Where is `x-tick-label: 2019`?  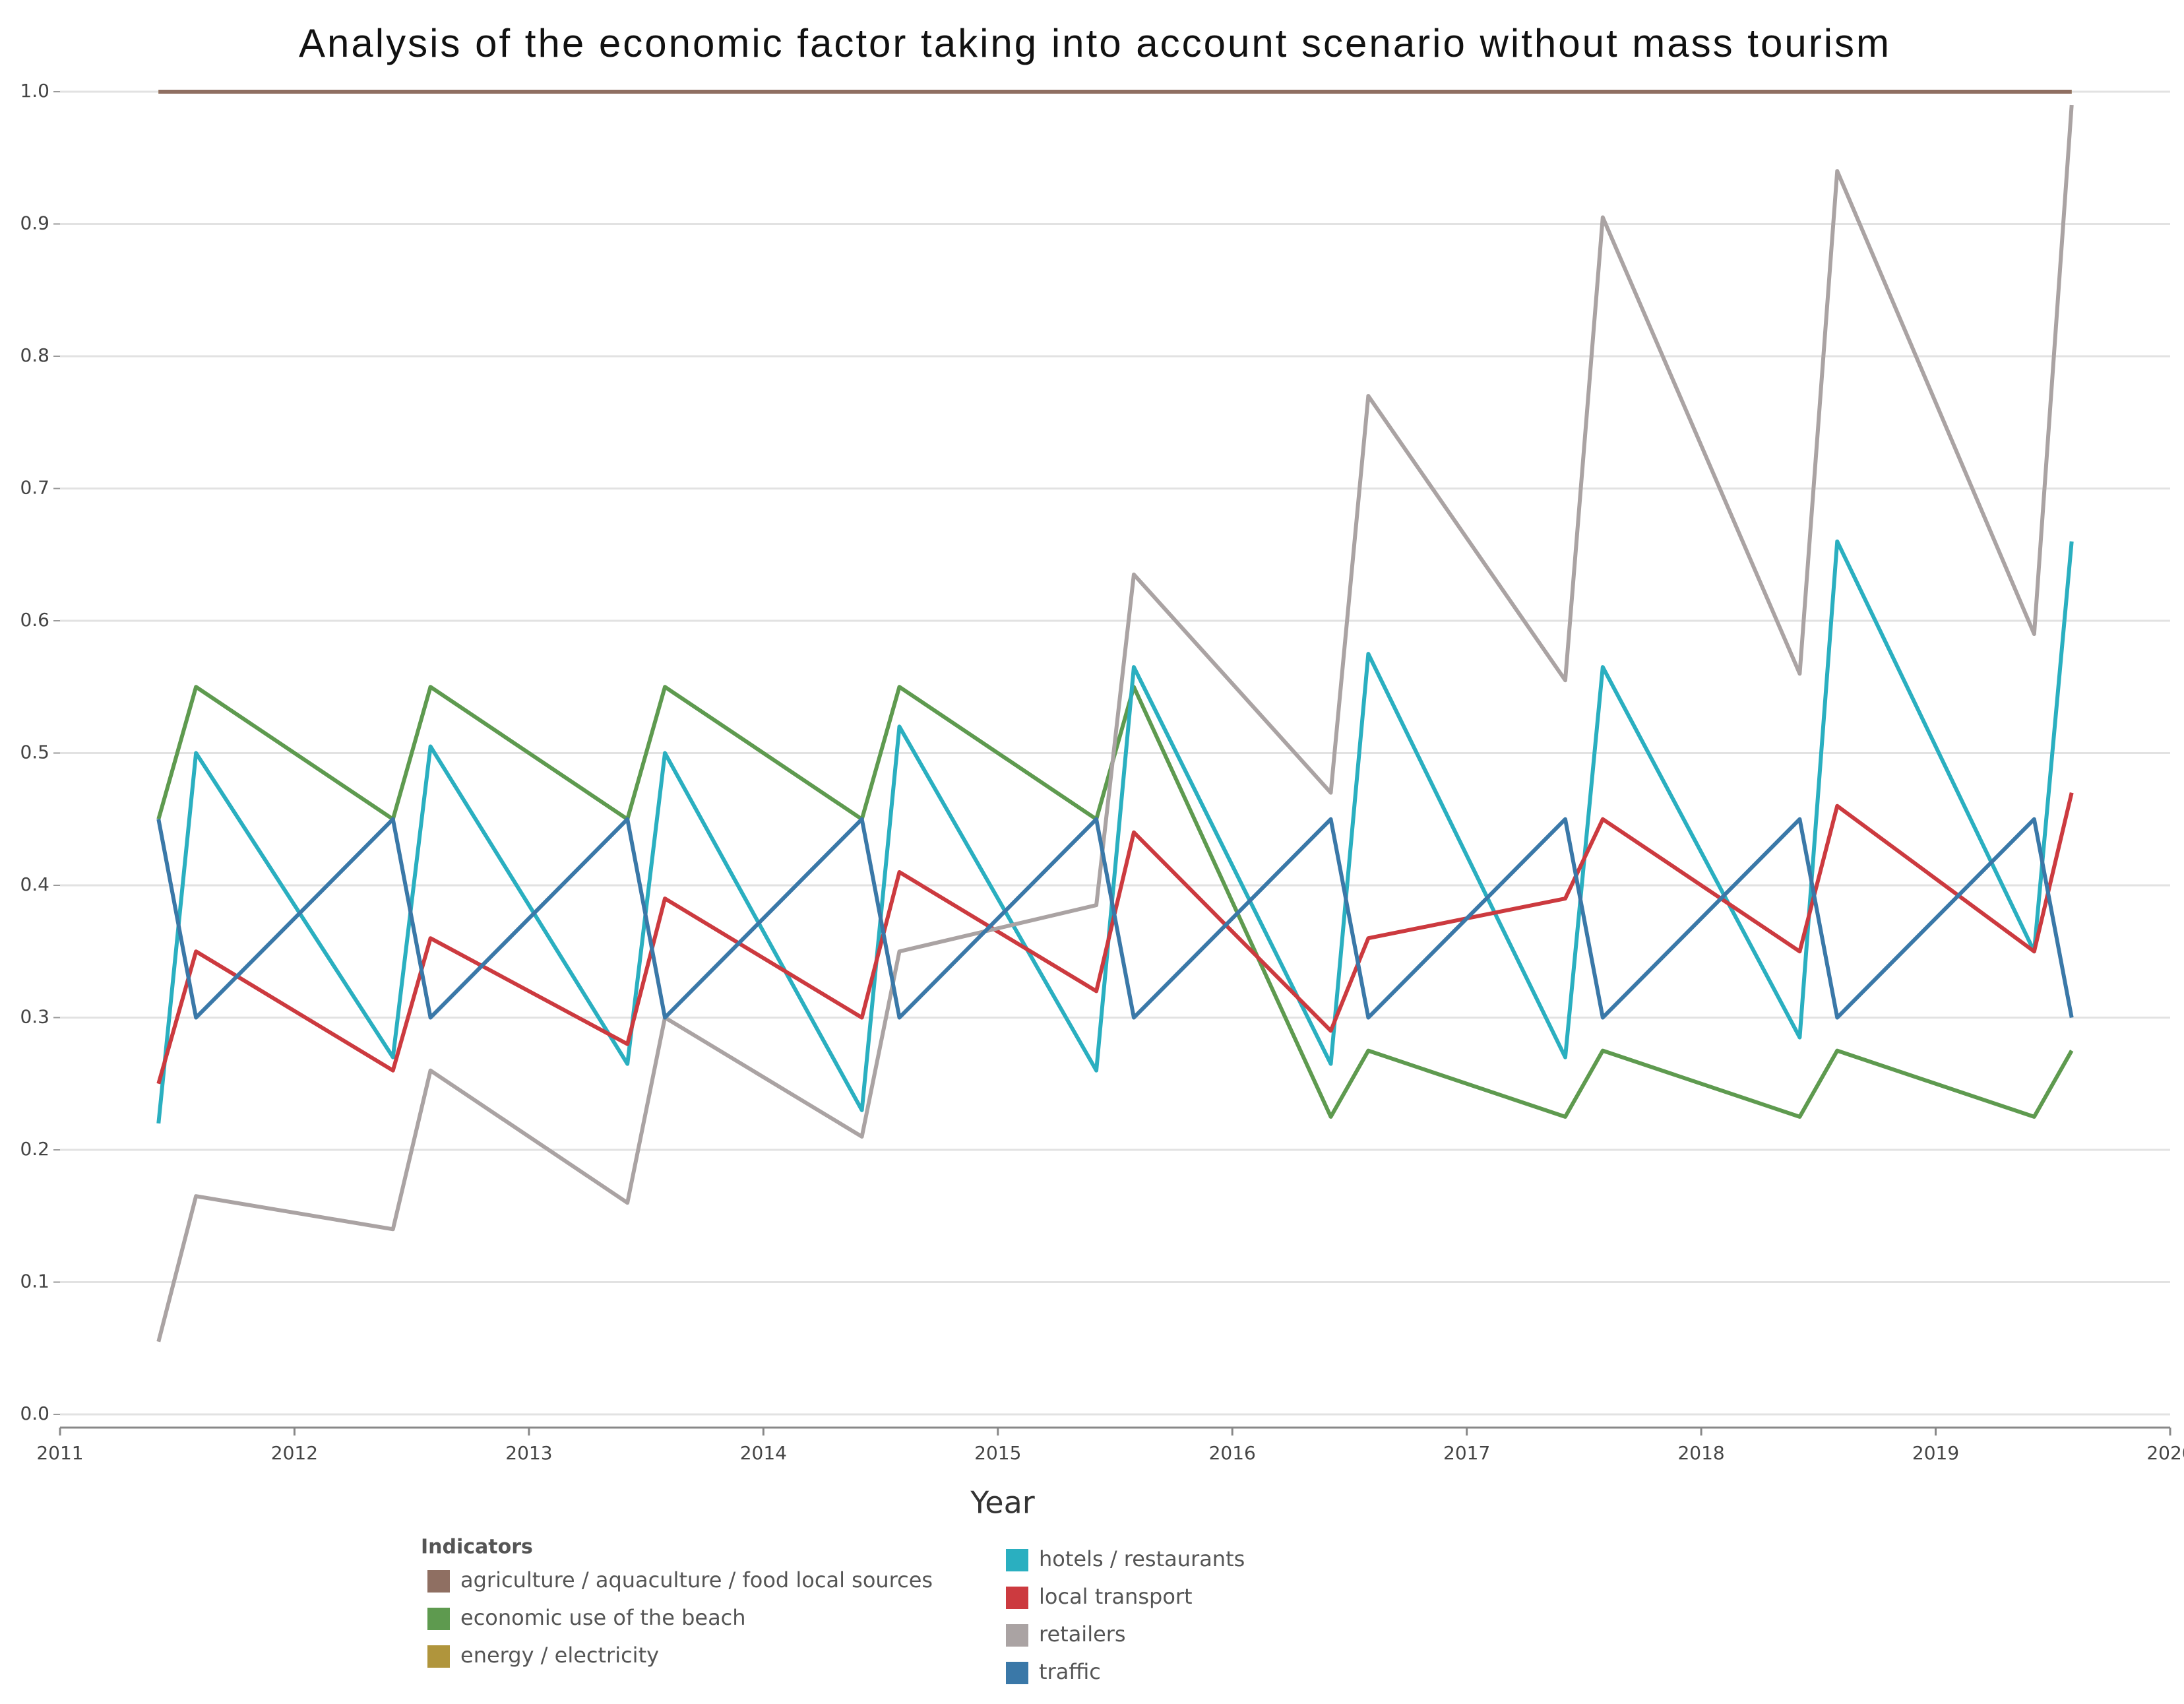 x-tick-label: 2019 is located at coordinates (1935, 1453).